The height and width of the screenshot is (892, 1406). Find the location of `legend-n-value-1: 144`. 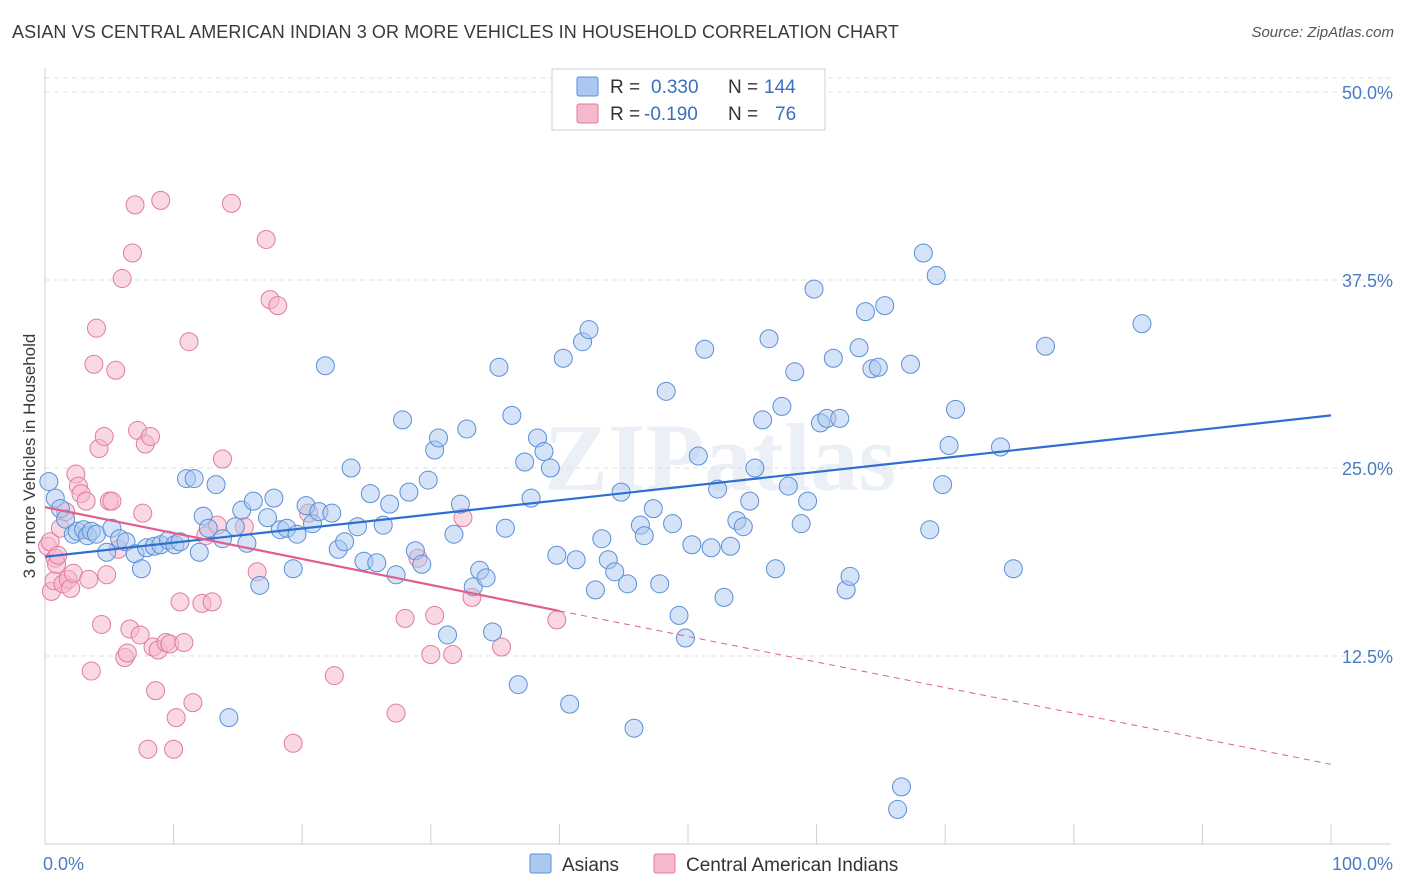

legend-n-value-1: 144 is located at coordinates (780, 87).